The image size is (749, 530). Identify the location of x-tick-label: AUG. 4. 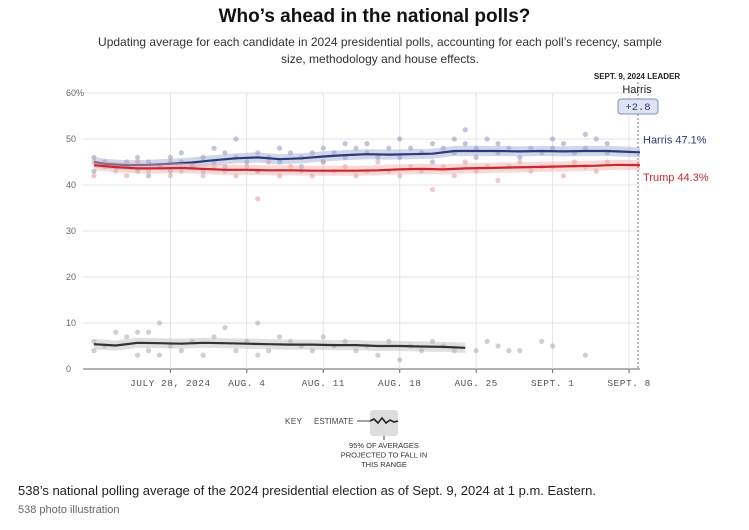
(246, 383).